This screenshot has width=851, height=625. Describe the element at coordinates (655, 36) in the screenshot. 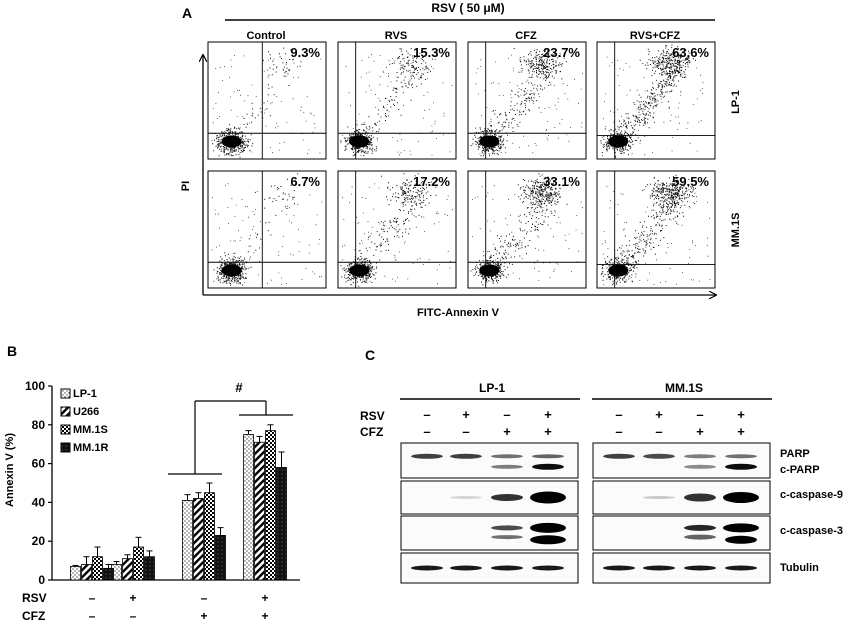

I see `column-label-rvs-cfz: RVS+CFZ` at that location.